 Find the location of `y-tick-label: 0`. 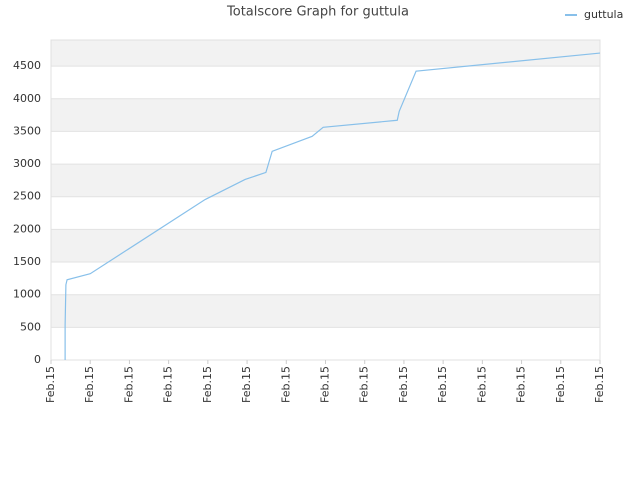

y-tick-label: 0 is located at coordinates (37, 359).